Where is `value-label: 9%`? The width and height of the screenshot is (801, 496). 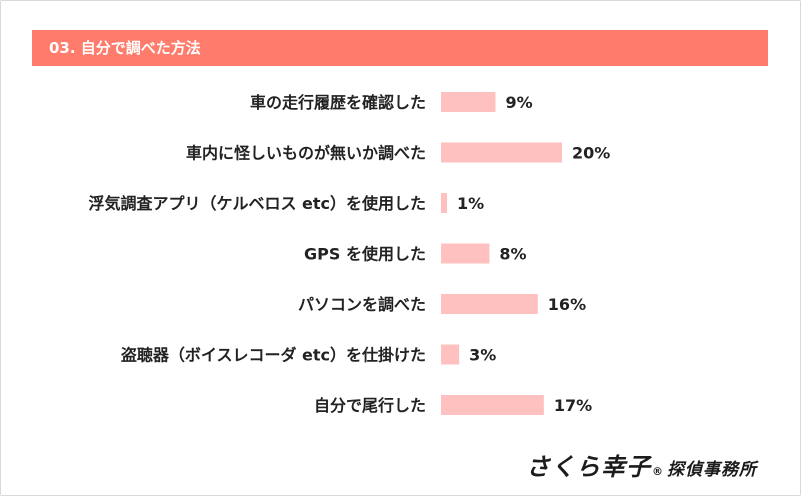 value-label: 9% is located at coordinates (518, 102).